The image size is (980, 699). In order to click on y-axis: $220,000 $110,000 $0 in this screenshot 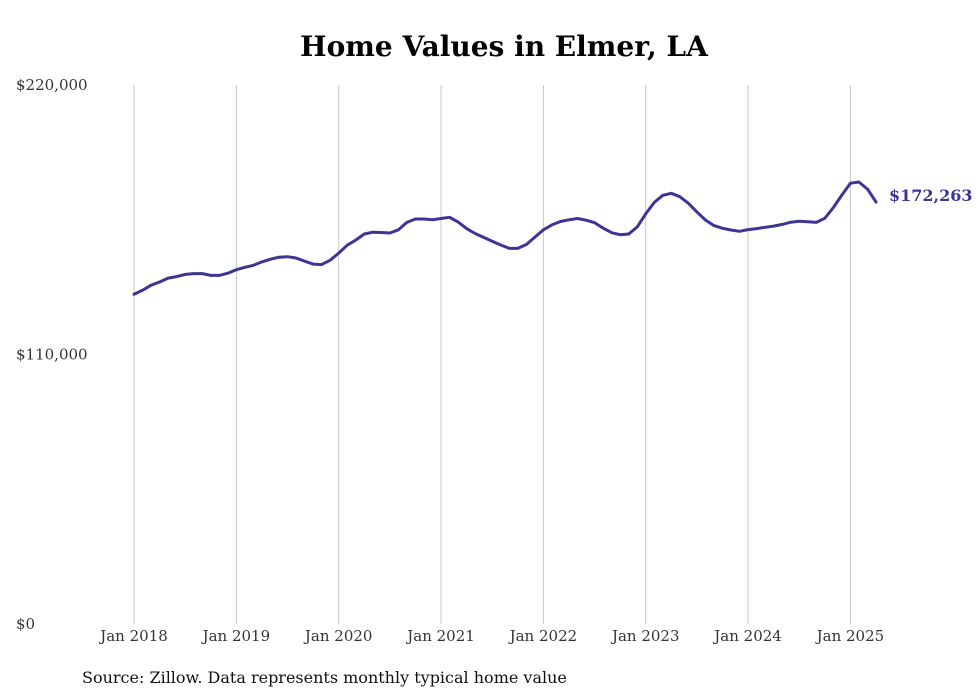, I will do `click(52, 354)`.